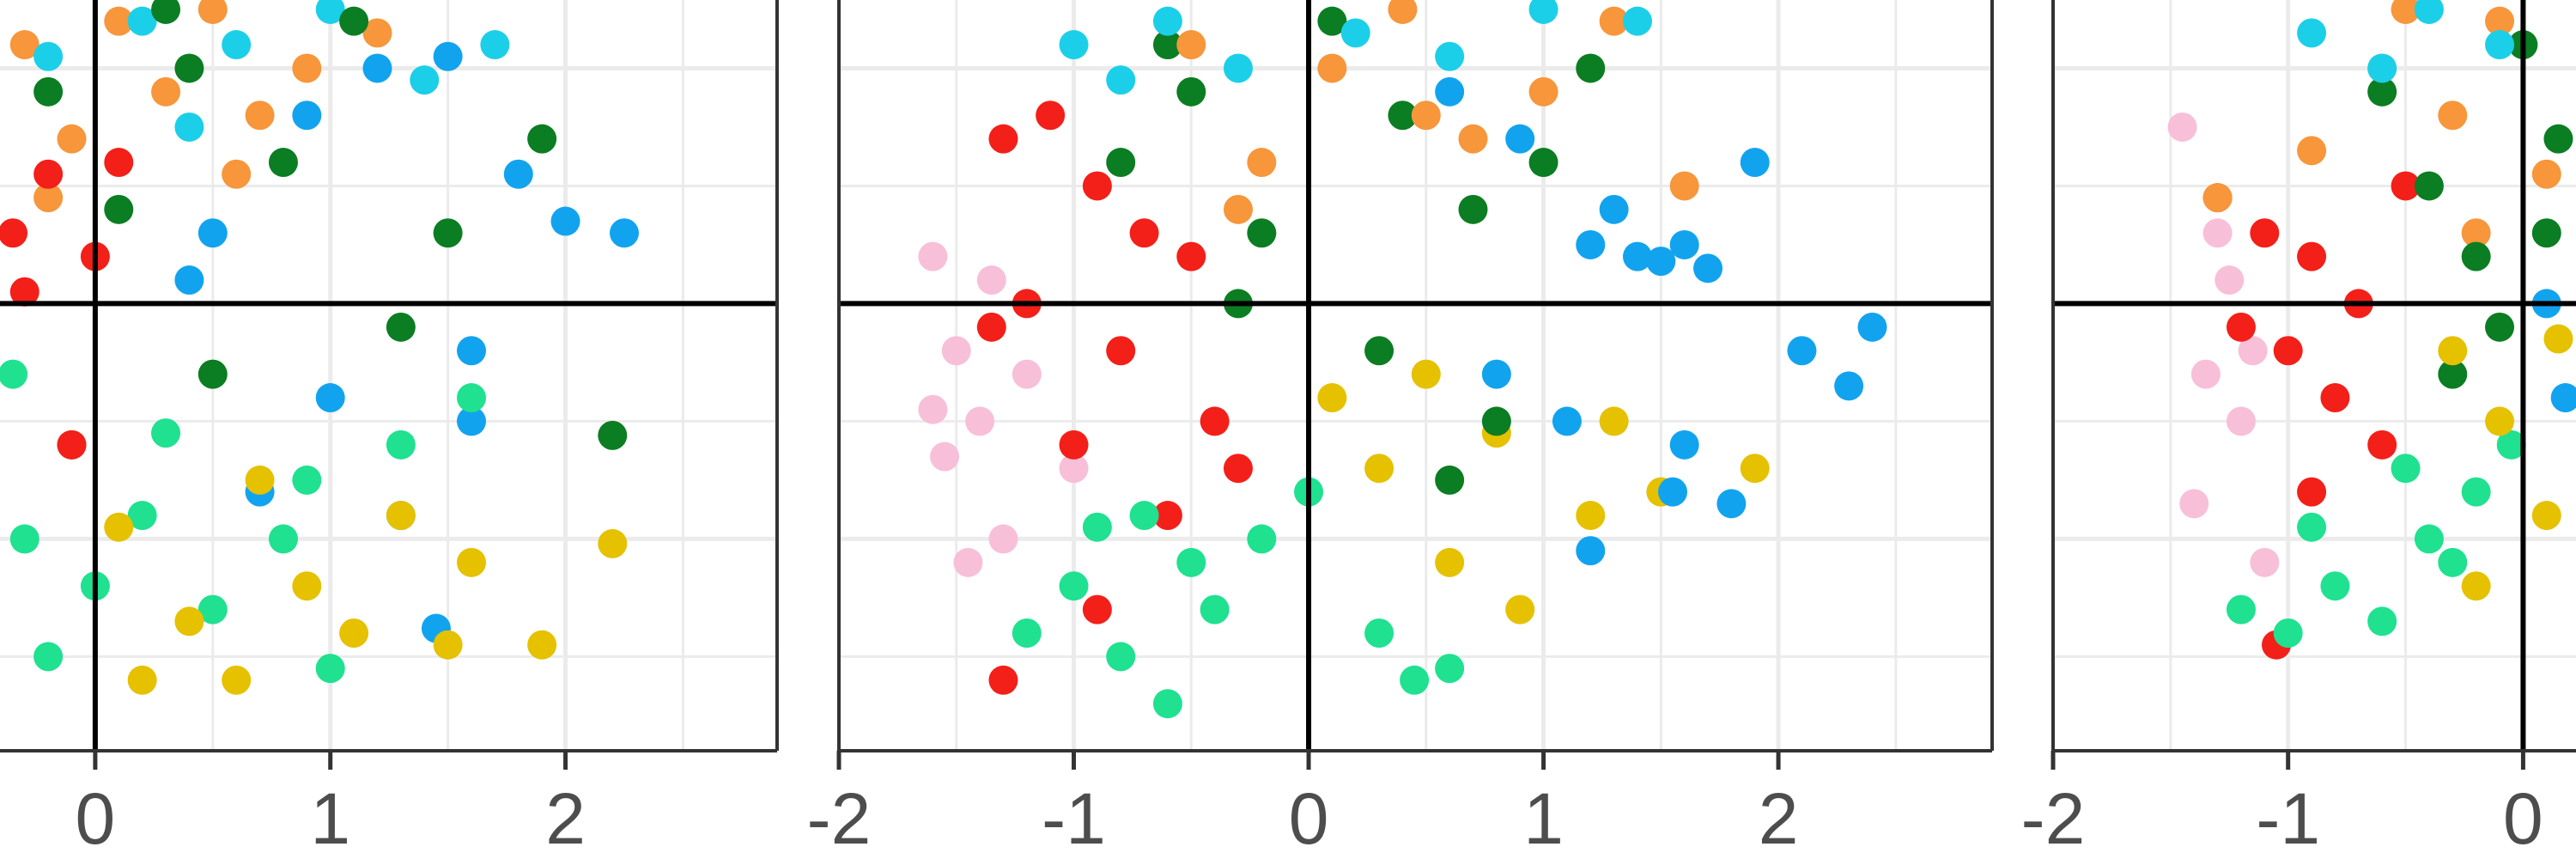 The width and height of the screenshot is (2576, 859). I want to click on x-tick-label: 2, so click(1779, 819).